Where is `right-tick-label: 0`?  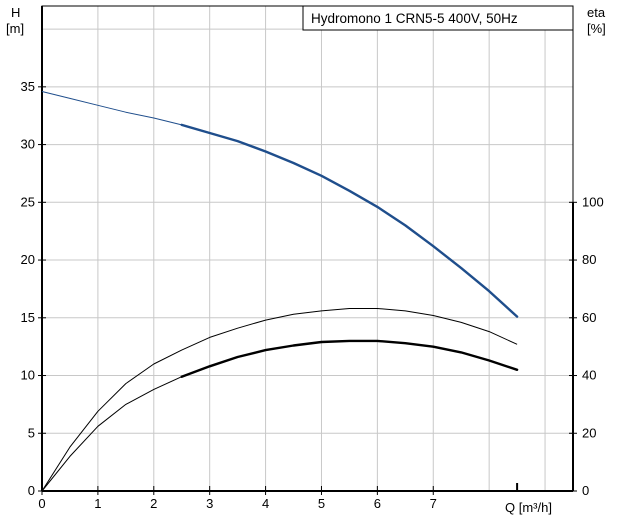
right-tick-label: 0 is located at coordinates (585, 490).